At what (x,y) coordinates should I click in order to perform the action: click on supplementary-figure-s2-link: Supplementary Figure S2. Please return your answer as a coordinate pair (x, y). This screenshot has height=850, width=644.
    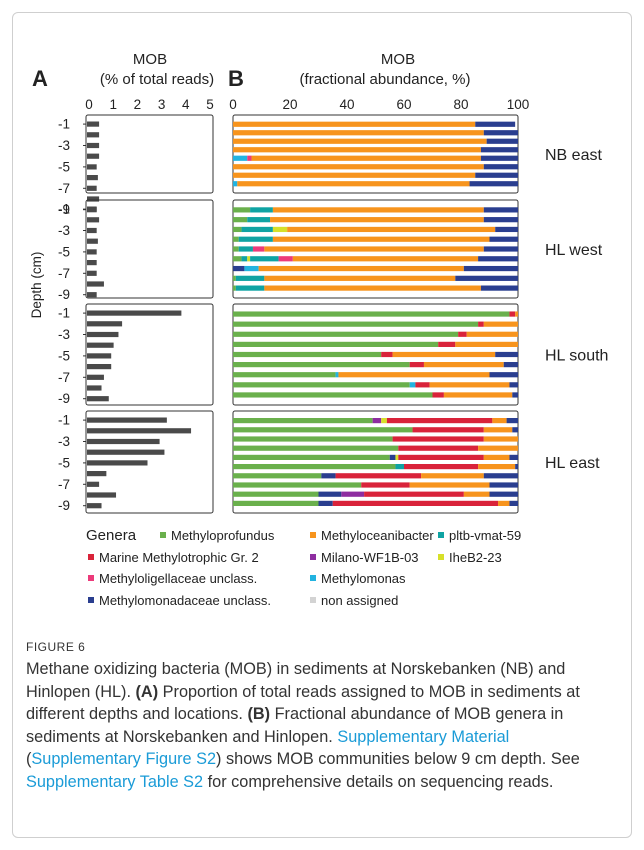
    Looking at the image, I should click on (124, 759).